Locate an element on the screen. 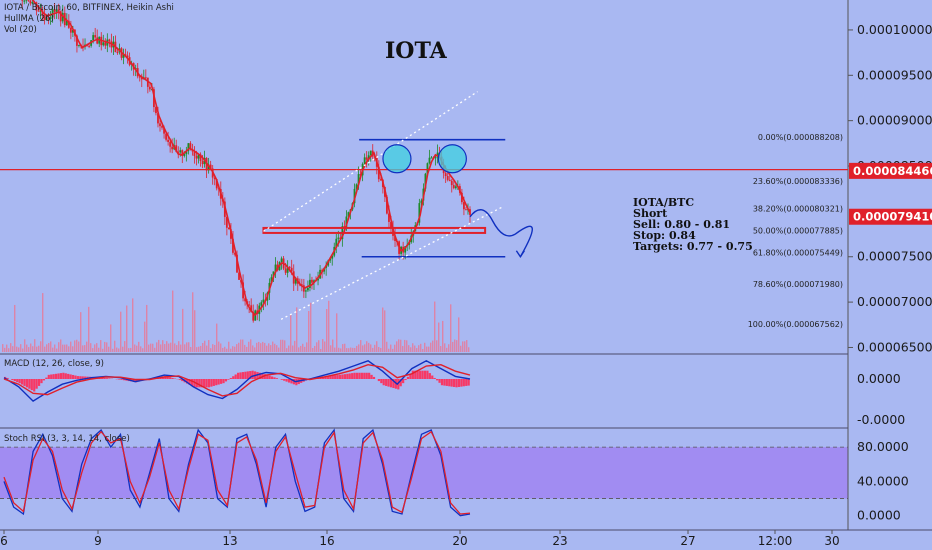 The width and height of the screenshot is (932, 550). x-tick-label: 12:00 is located at coordinates (775, 541).